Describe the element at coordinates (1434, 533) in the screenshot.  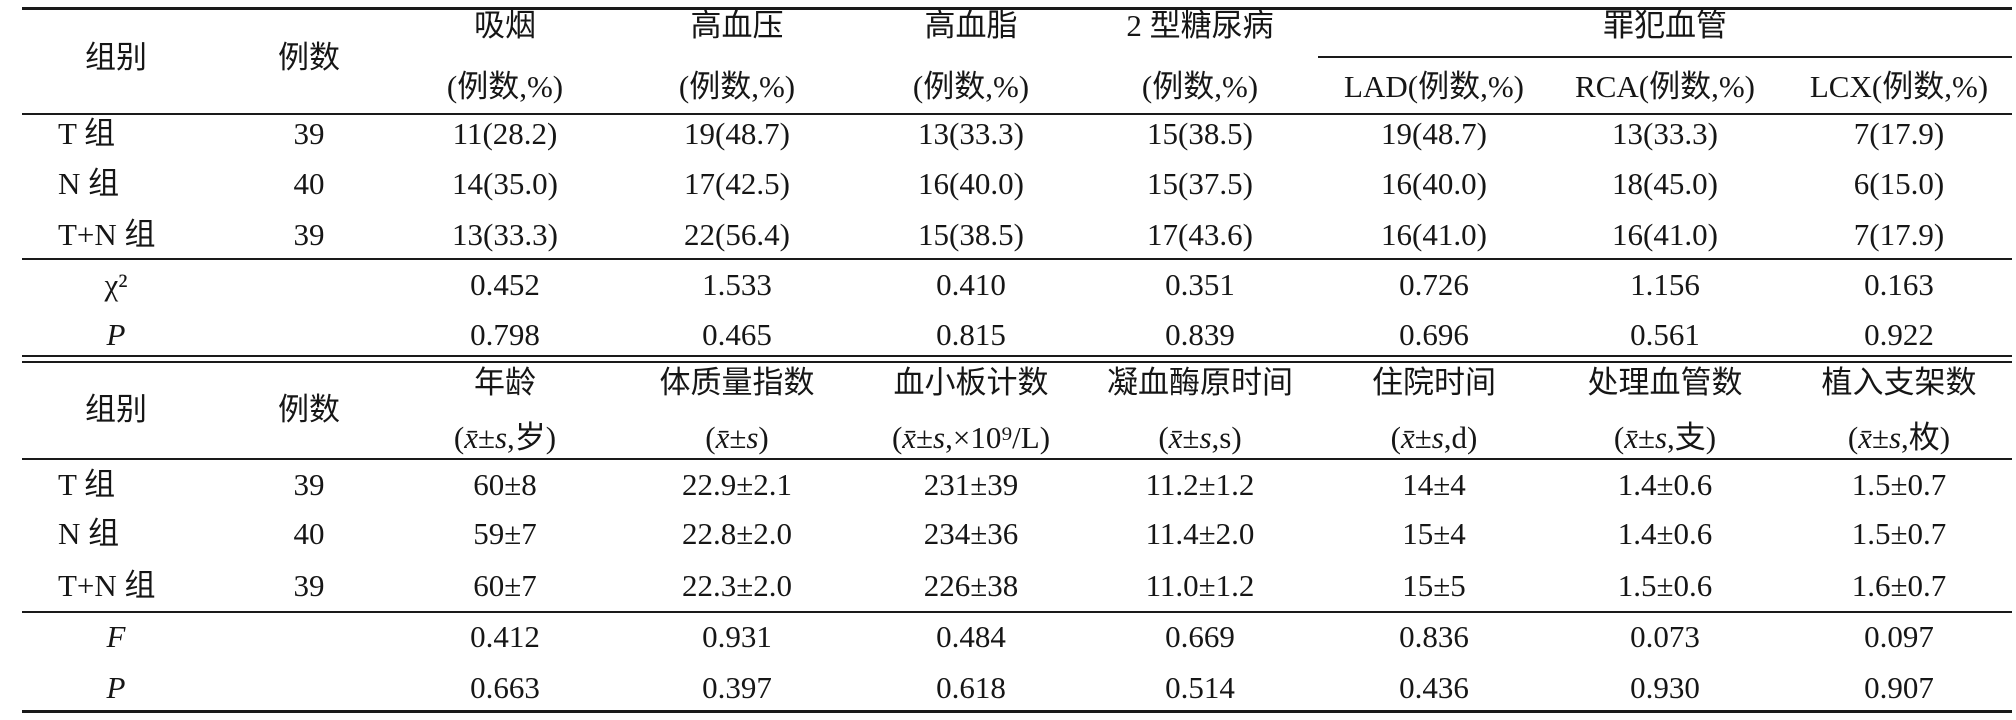
I see `table-cell: 15±4` at that location.